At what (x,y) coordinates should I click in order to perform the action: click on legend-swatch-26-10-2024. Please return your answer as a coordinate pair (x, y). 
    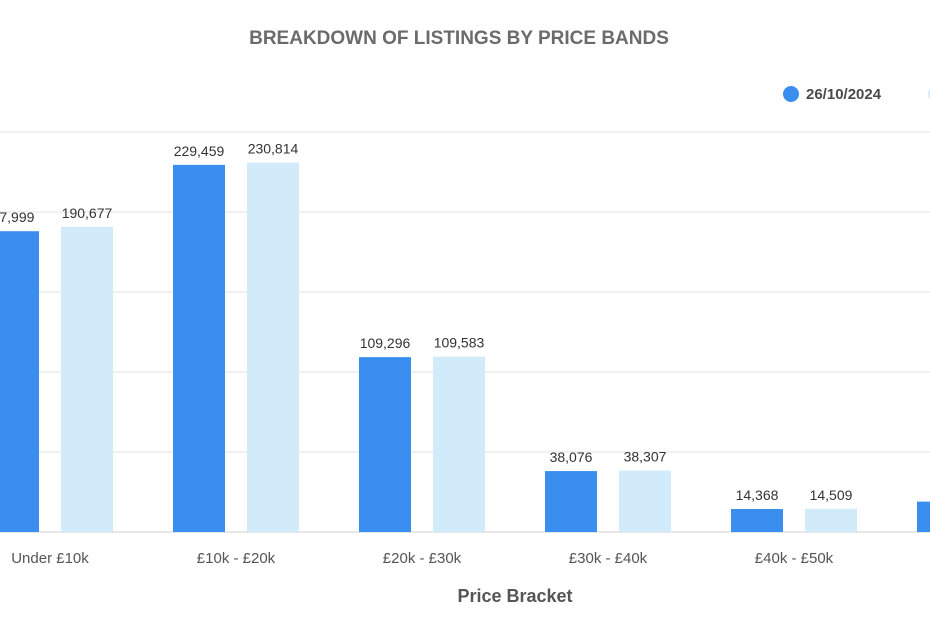
    Looking at the image, I should click on (791, 94).